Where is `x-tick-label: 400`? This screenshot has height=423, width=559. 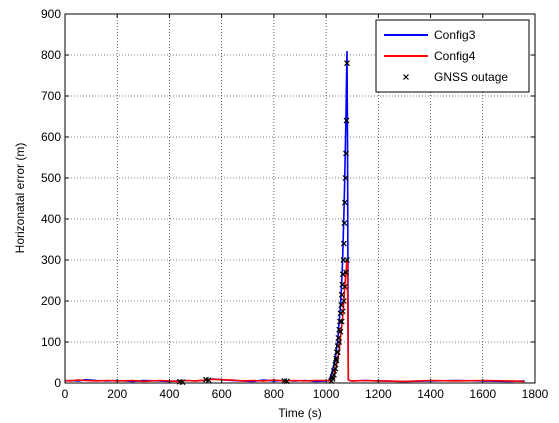
x-tick-label: 400 is located at coordinates (169, 394).